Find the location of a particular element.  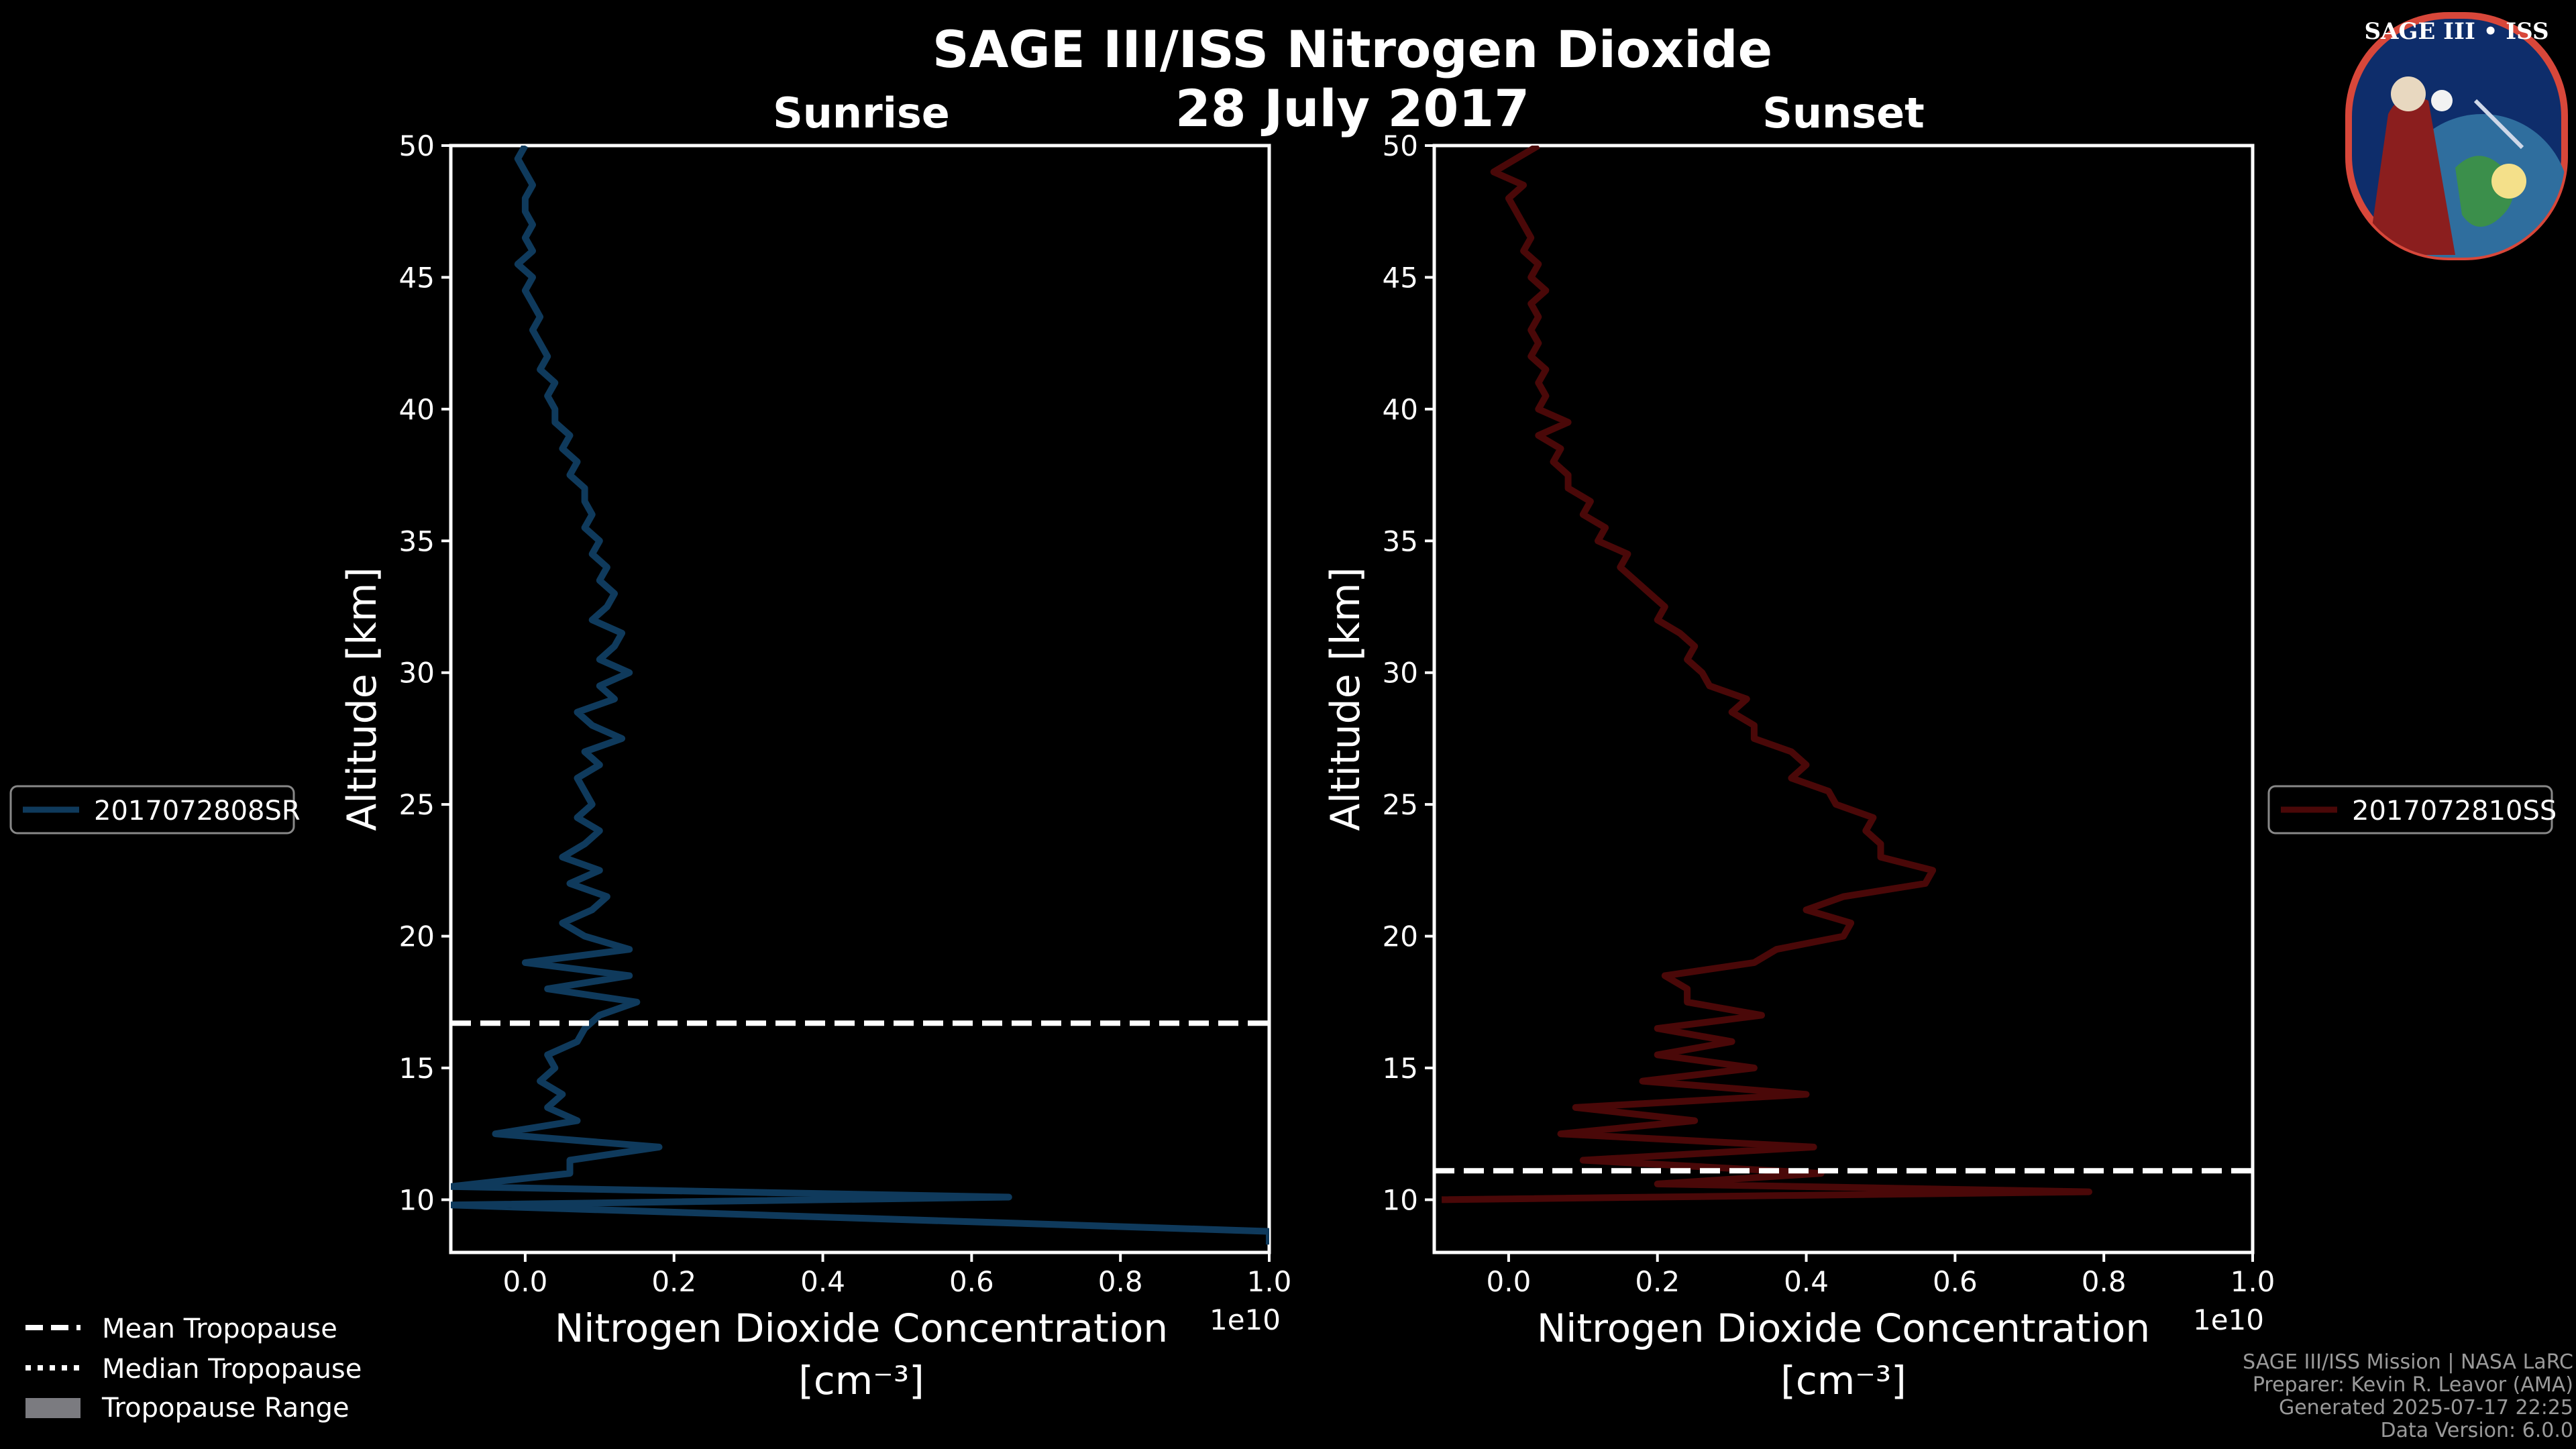

sunrise-y-tick-label: 15 is located at coordinates (417, 1068).